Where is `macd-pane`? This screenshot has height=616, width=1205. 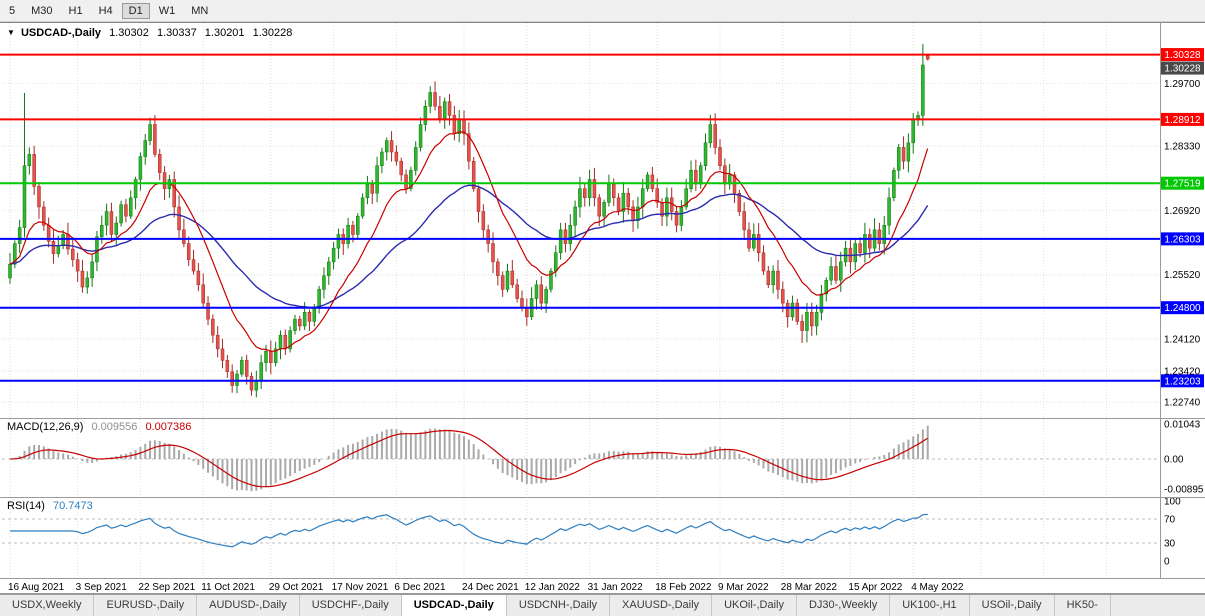 macd-pane is located at coordinates (580, 458).